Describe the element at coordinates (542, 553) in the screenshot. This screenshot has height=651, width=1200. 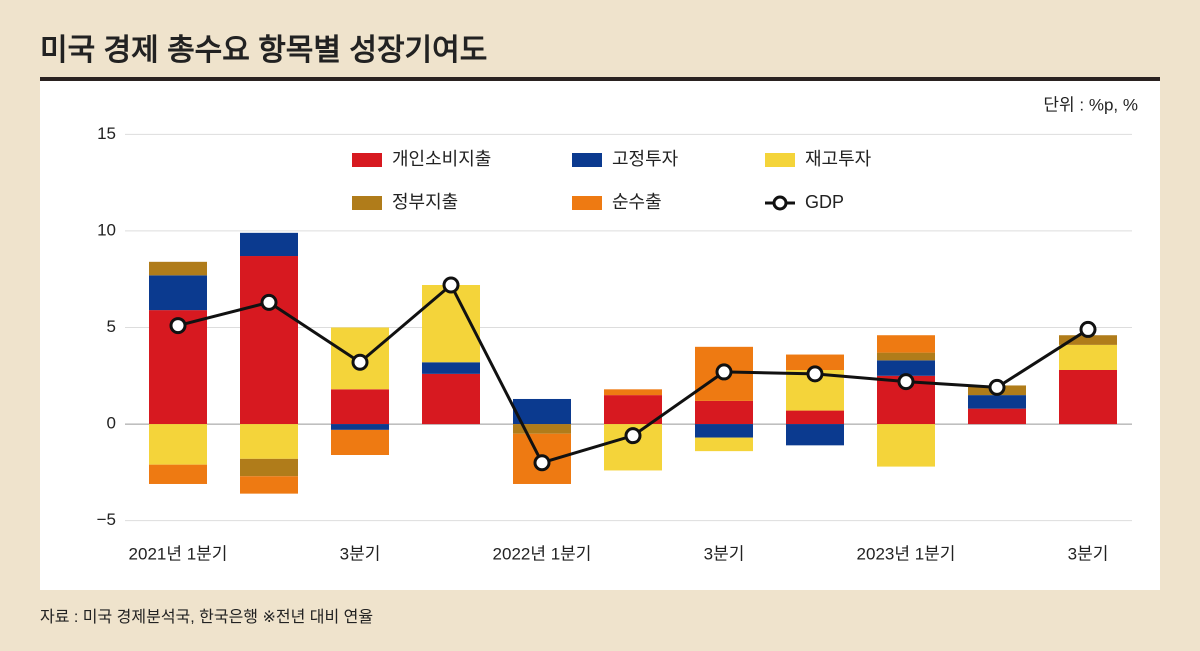
I see `x-tick-label: 2022년 1분기` at that location.